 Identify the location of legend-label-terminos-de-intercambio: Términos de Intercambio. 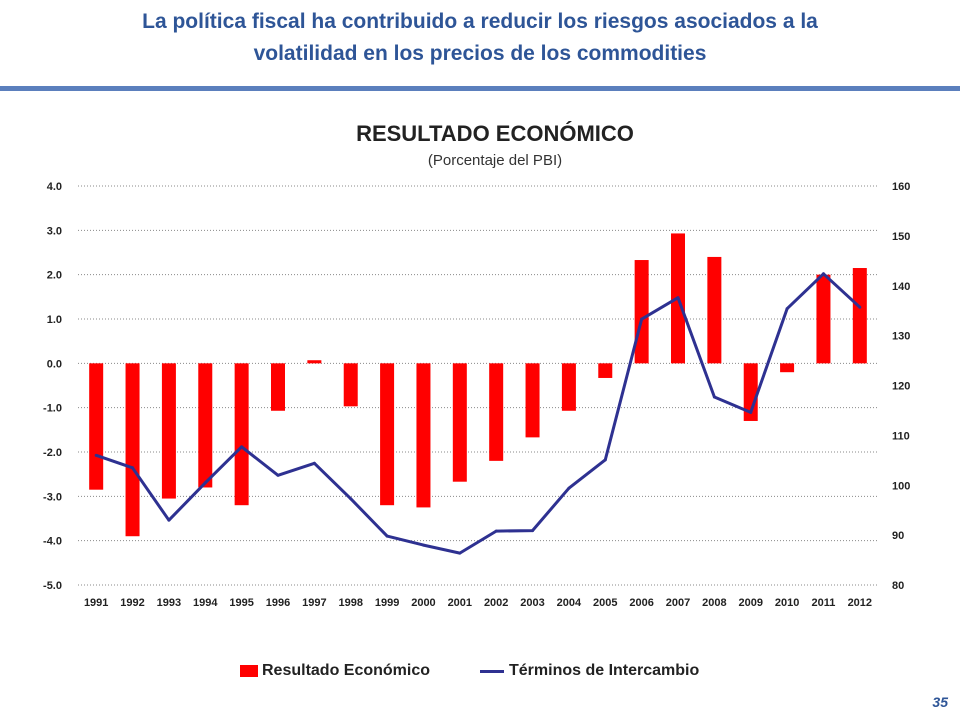
(604, 670).